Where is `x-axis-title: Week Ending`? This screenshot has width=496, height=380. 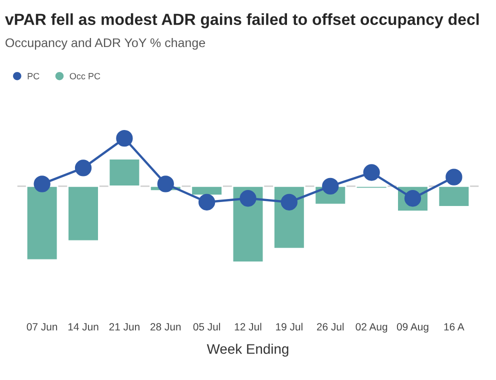 x-axis-title: Week Ending is located at coordinates (247, 350).